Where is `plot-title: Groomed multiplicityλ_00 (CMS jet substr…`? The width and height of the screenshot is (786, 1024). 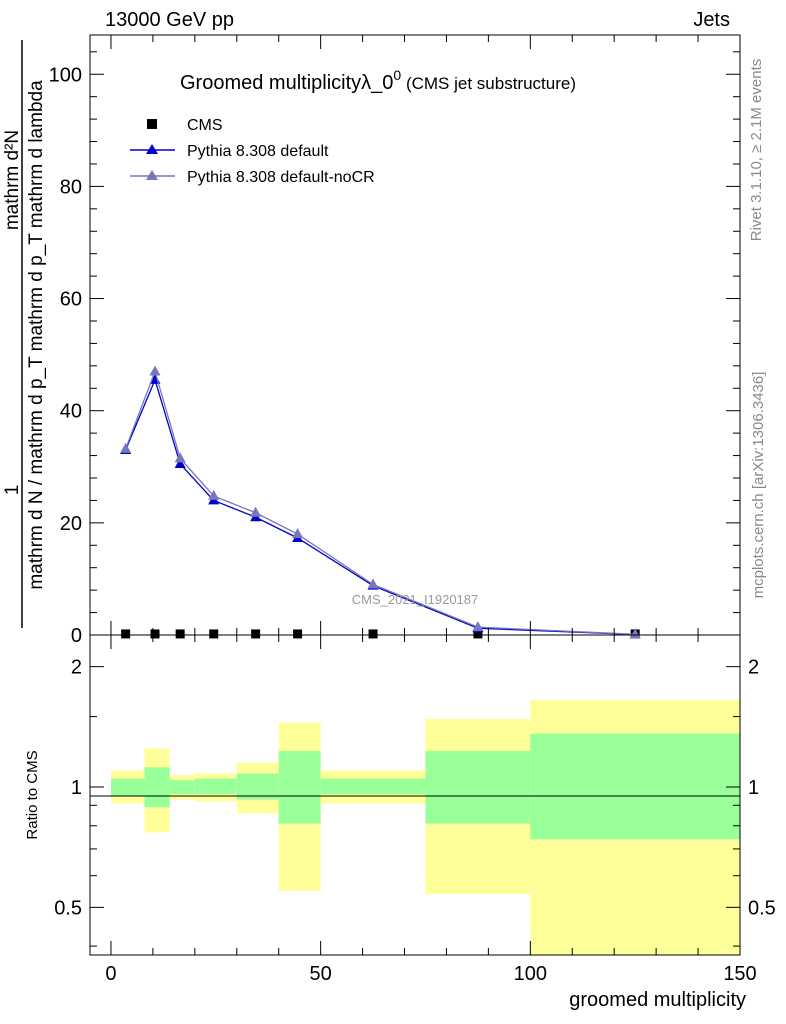
plot-title: Groomed multiplicityλ_00 (CMS jet substr… is located at coordinates (378, 80).